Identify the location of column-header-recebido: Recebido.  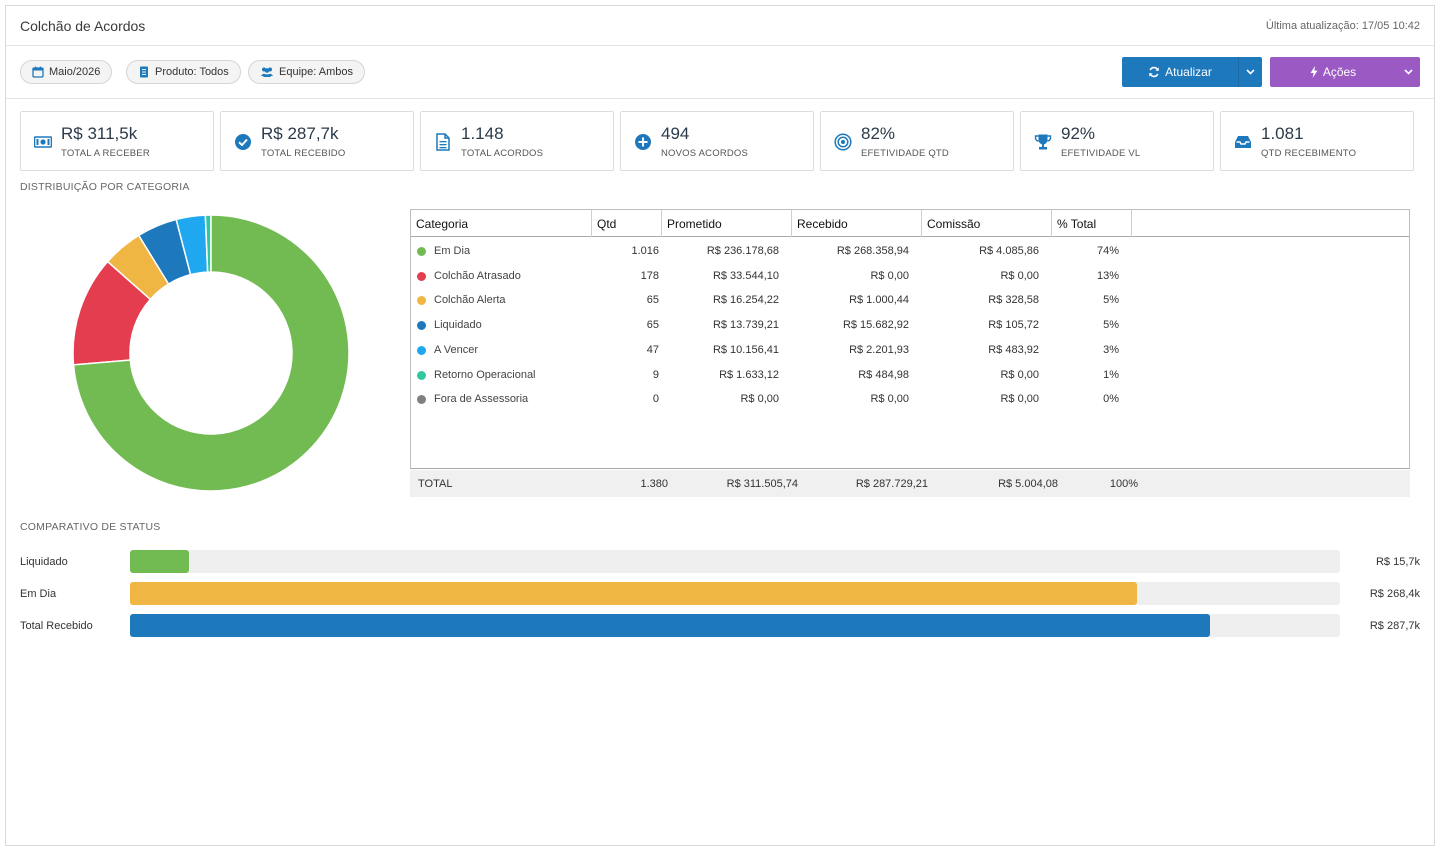
(857, 223).